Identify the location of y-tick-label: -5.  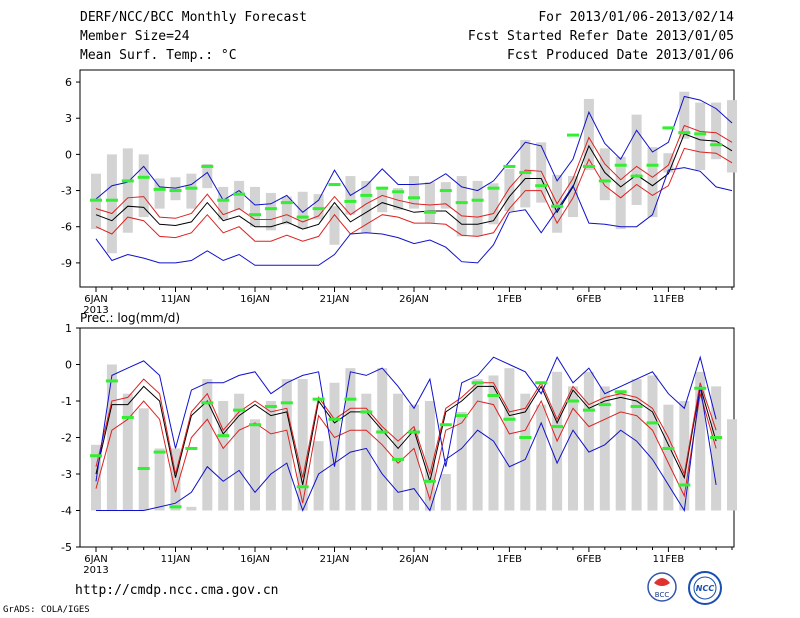
(66, 547).